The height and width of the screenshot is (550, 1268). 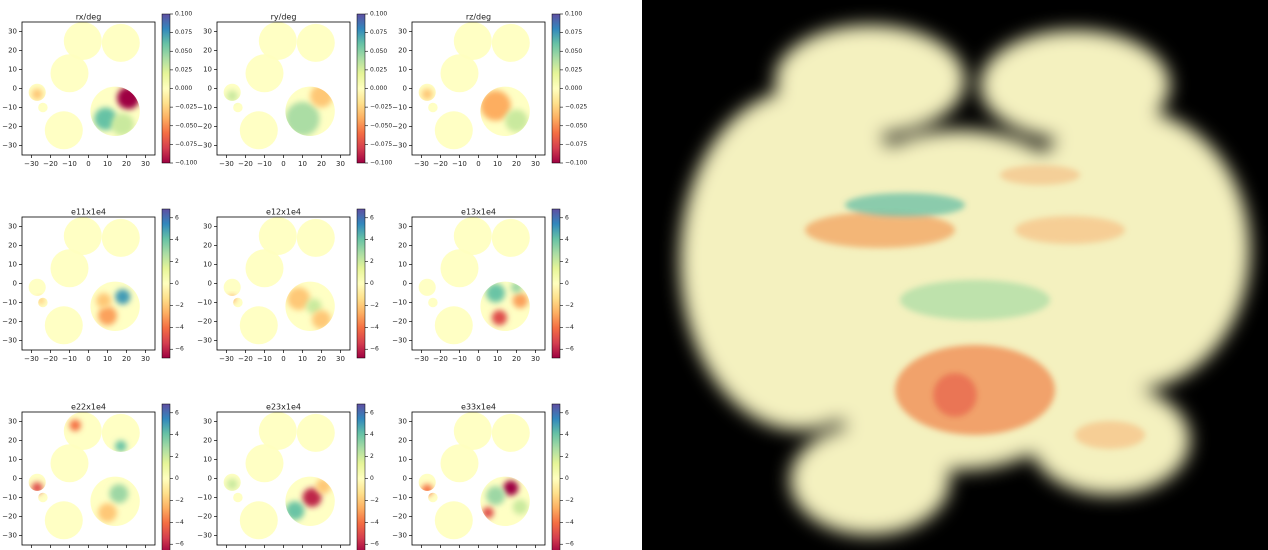 I want to click on panel-title: e23x1e4, so click(x=283, y=407).